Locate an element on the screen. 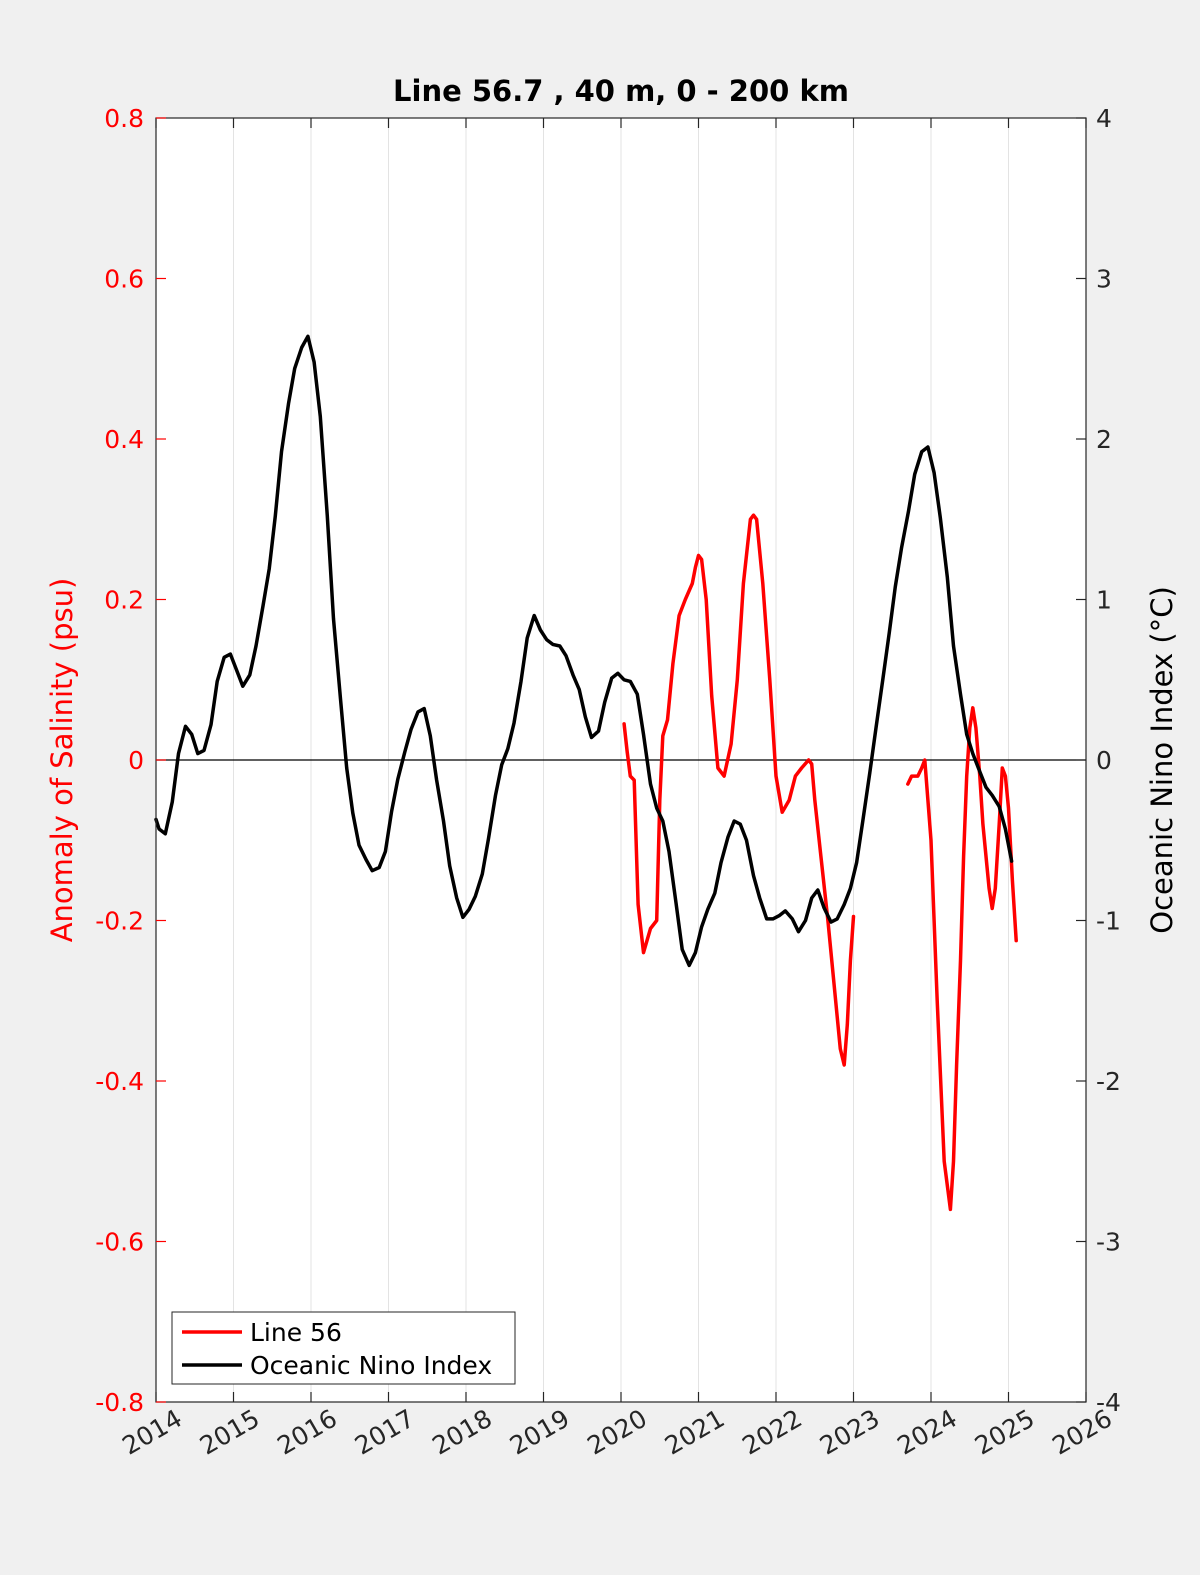 This screenshot has height=1575, width=1200. legend-box is located at coordinates (343, 1348).